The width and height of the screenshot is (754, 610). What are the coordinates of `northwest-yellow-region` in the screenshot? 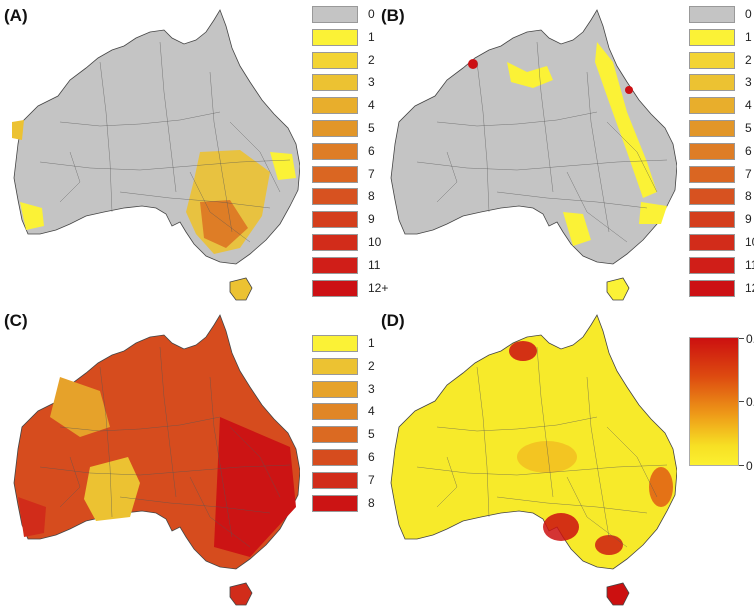 It's located at (18, 130).